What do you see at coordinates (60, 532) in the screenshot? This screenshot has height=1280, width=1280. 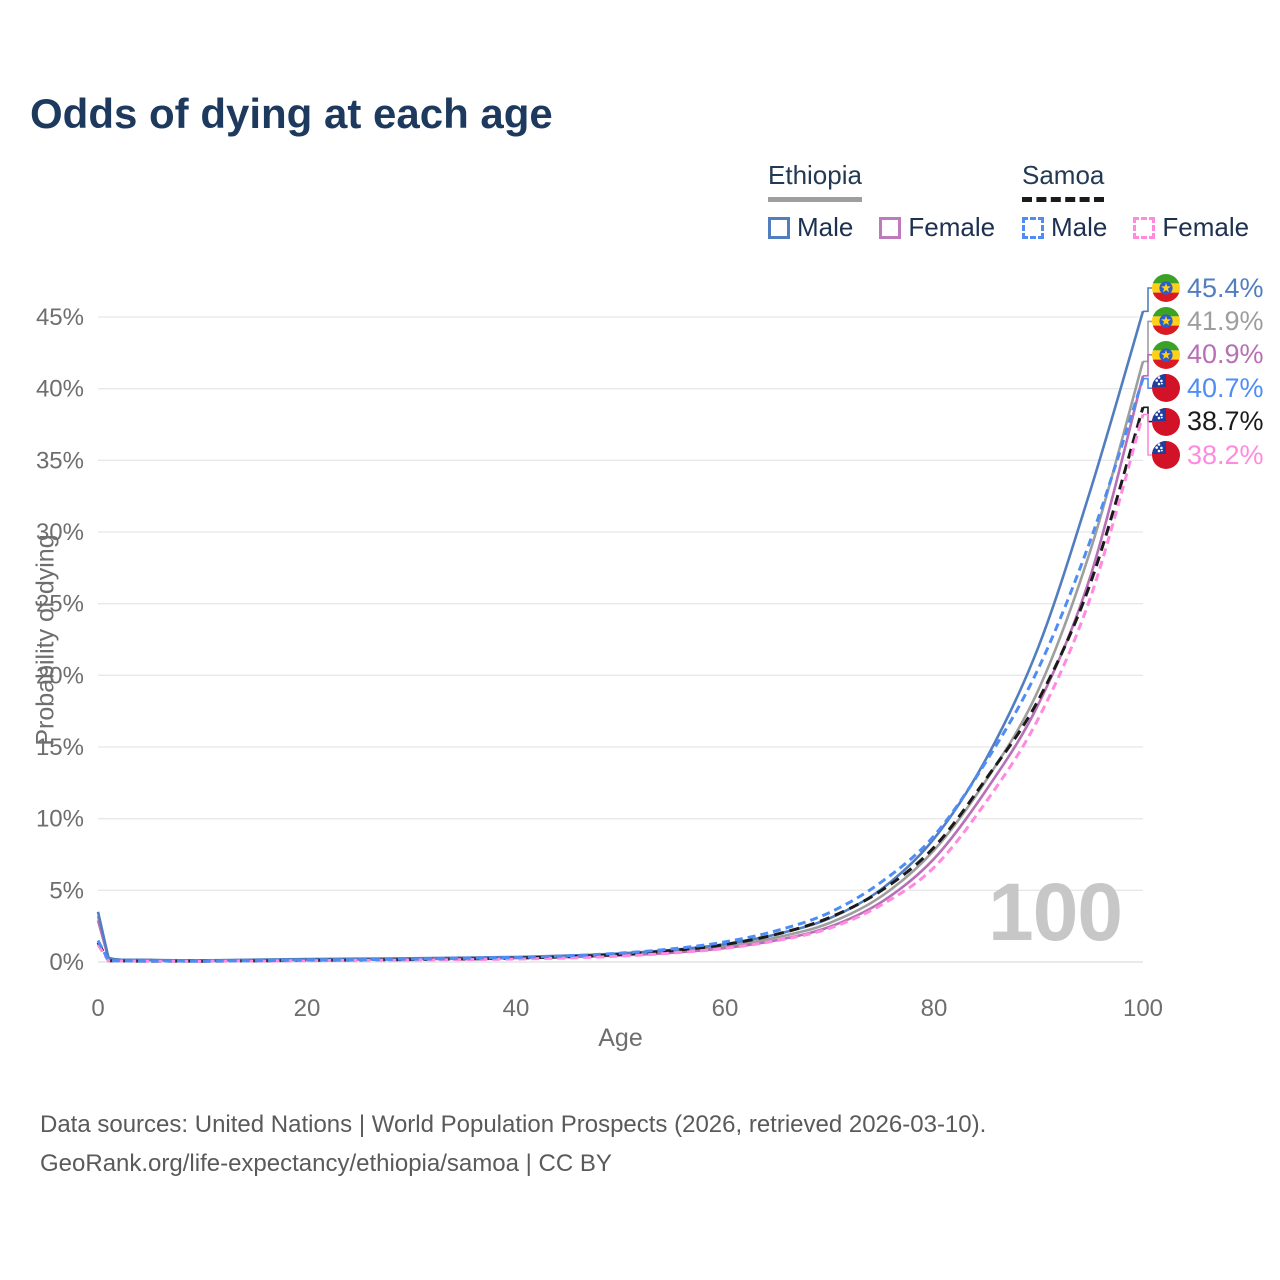 I see `y-tick-label: 30%` at bounding box center [60, 532].